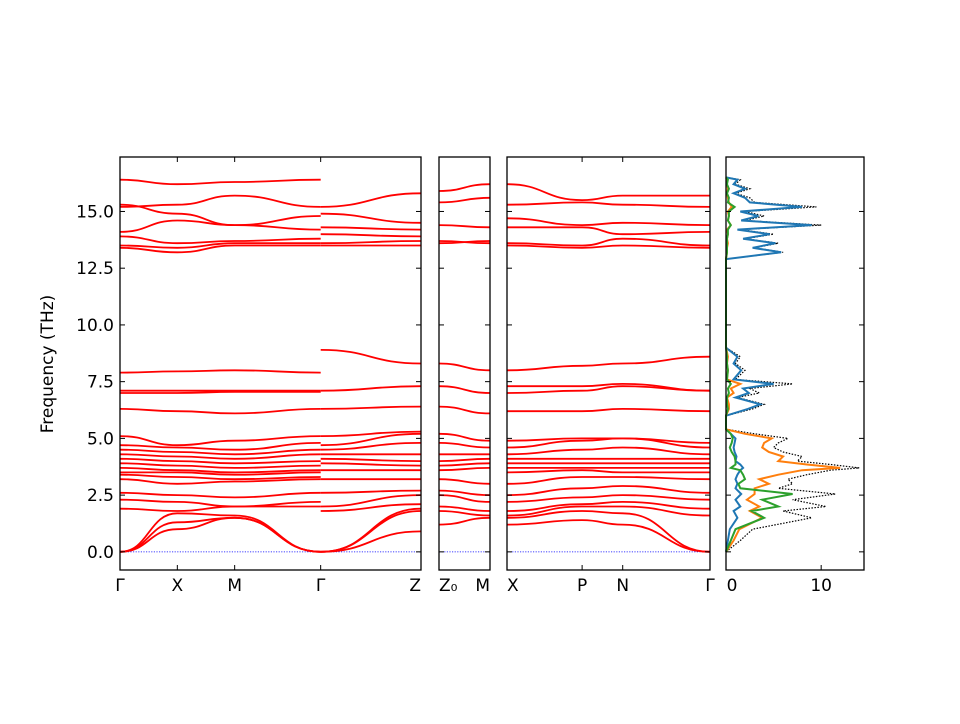  What do you see at coordinates (220, 452) in the screenshot?
I see `band-line-p1-s1-b14` at bounding box center [220, 452].